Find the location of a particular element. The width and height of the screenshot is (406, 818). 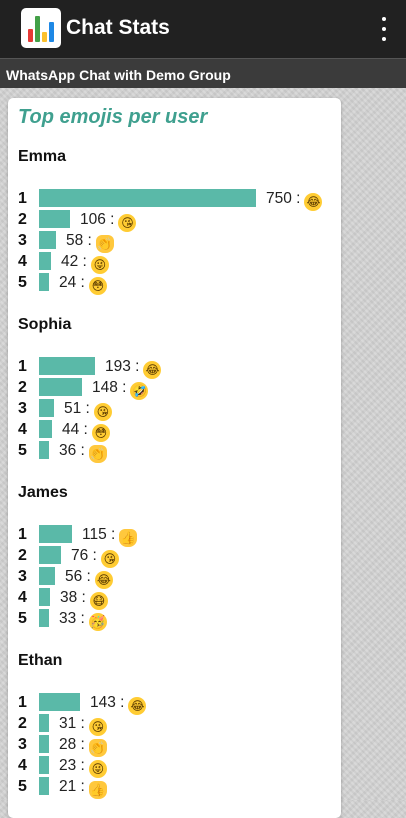

emoji-count-label: 106 : 😘 is located at coordinates (108, 221).